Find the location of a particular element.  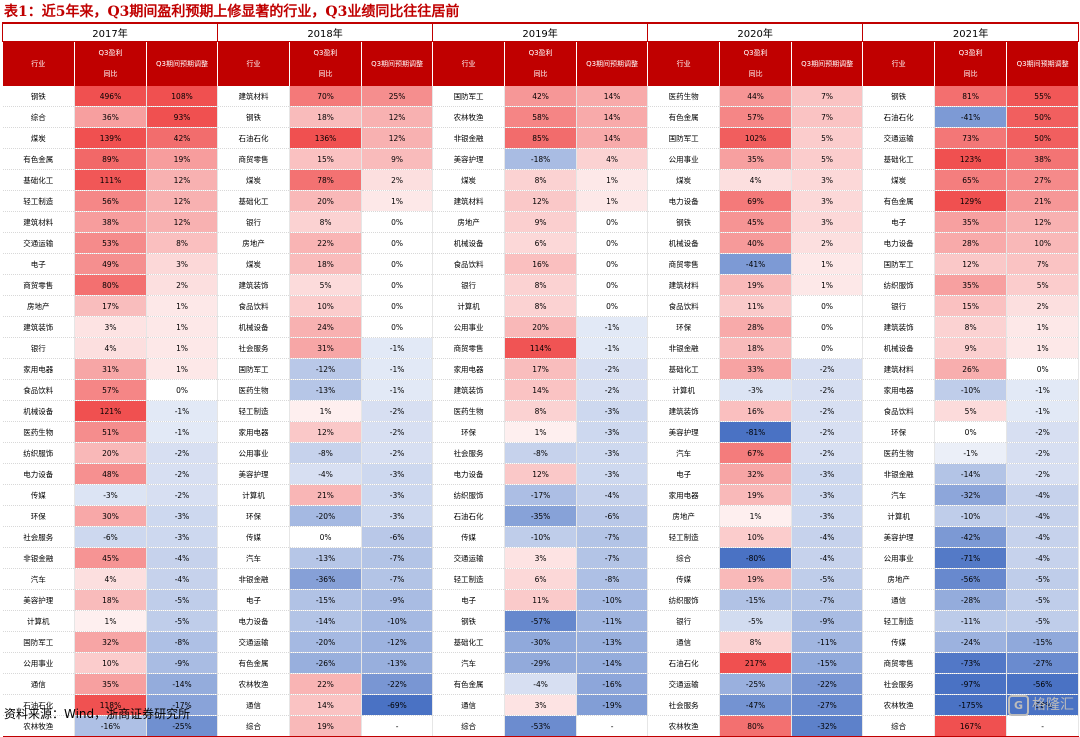

yoy-cell: 28% is located at coordinates (971, 243).